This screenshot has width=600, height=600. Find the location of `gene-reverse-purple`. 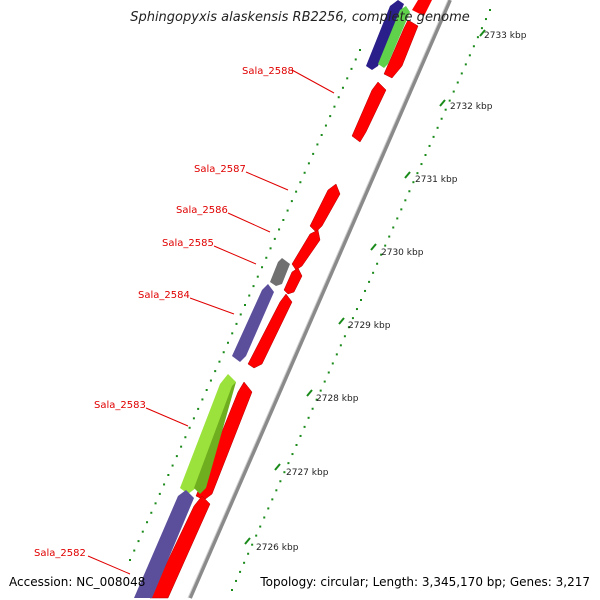

gene-reverse-purple is located at coordinates (253, 323).